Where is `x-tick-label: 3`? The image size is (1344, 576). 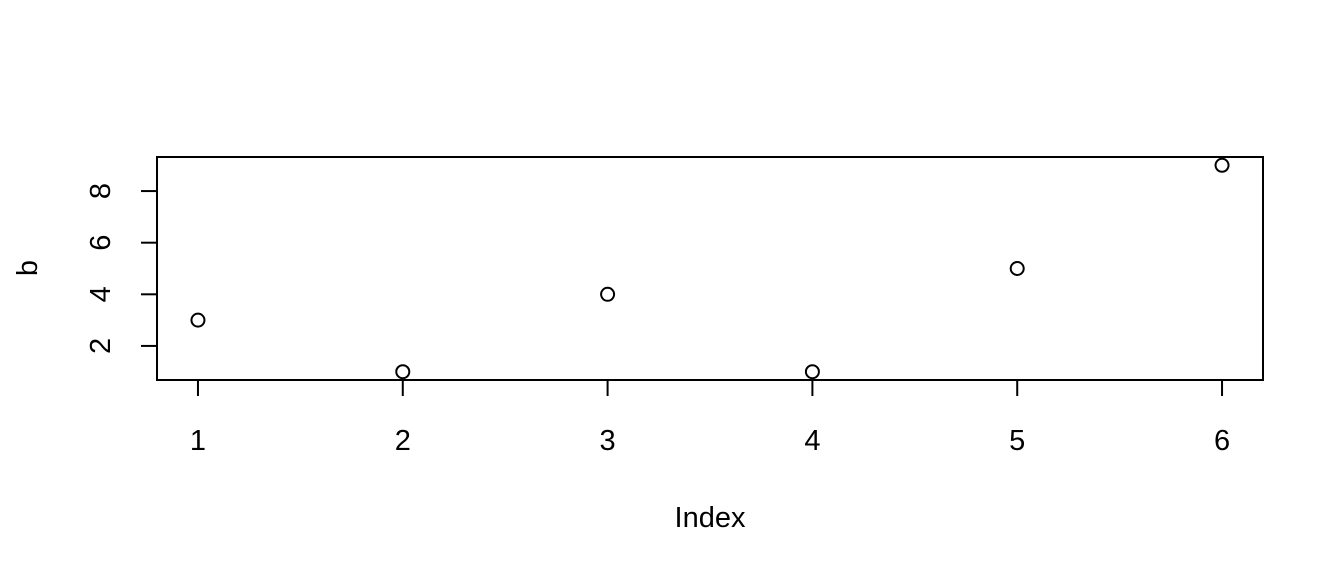 x-tick-label: 3 is located at coordinates (608, 441).